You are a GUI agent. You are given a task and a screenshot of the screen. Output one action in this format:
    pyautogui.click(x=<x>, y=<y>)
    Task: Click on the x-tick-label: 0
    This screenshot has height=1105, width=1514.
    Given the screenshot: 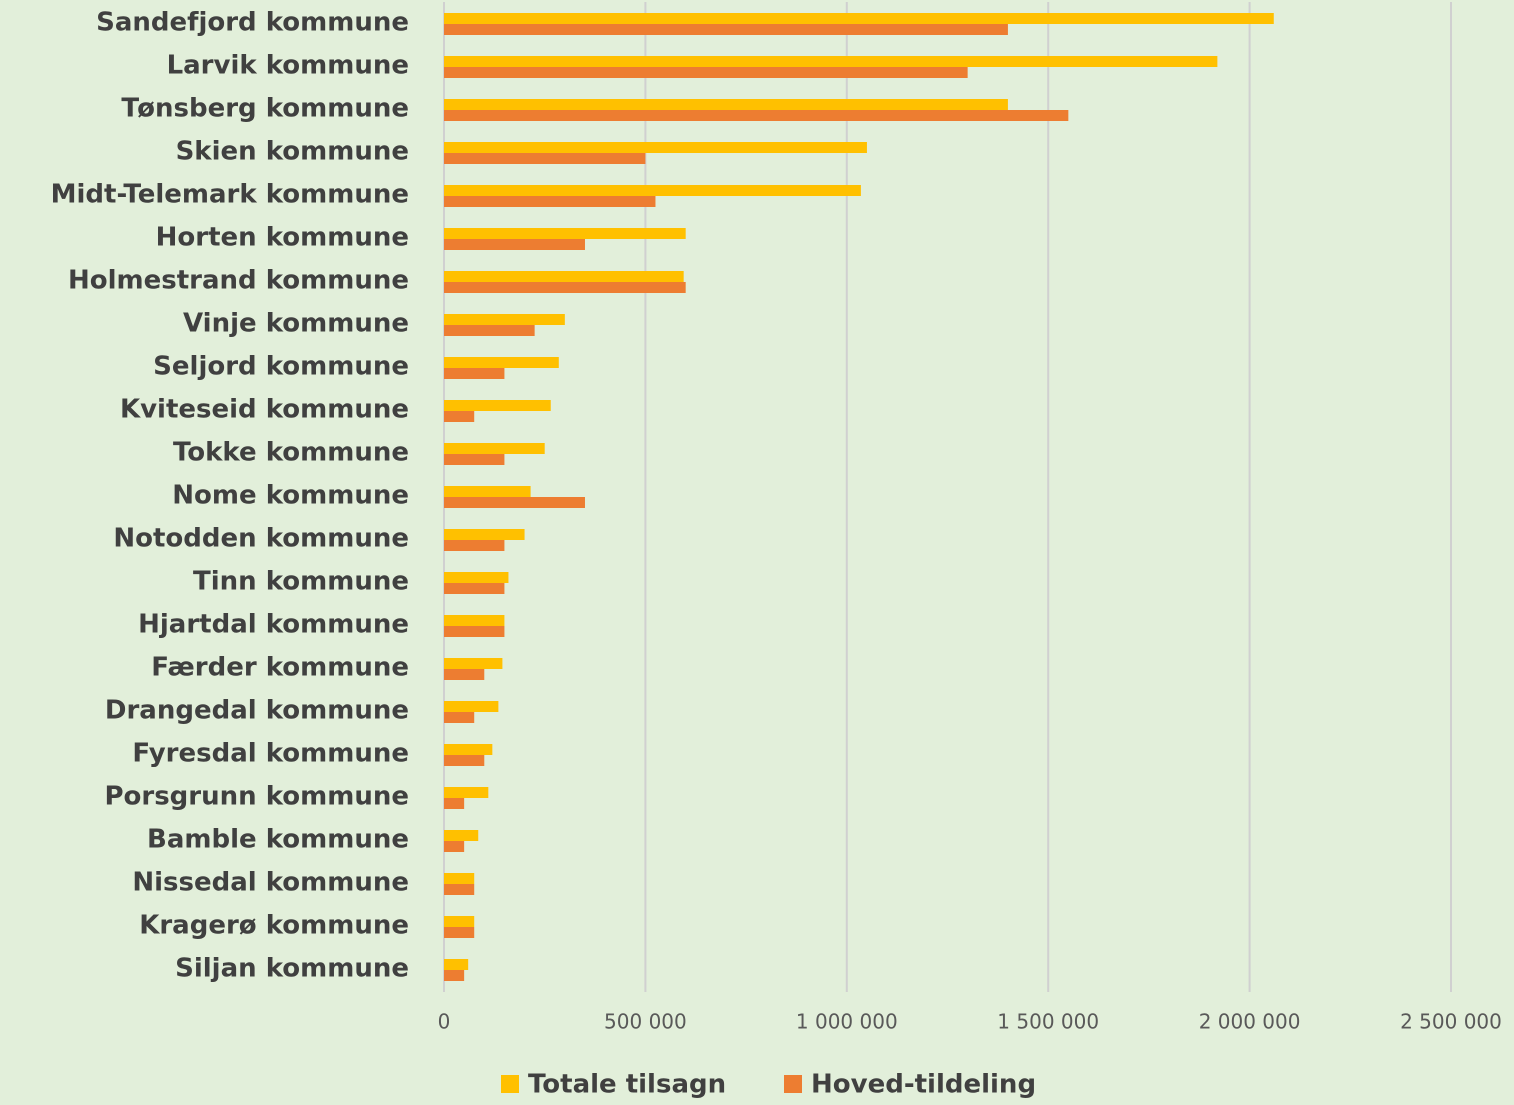 What is the action you would take?
    pyautogui.click(x=444, y=1022)
    